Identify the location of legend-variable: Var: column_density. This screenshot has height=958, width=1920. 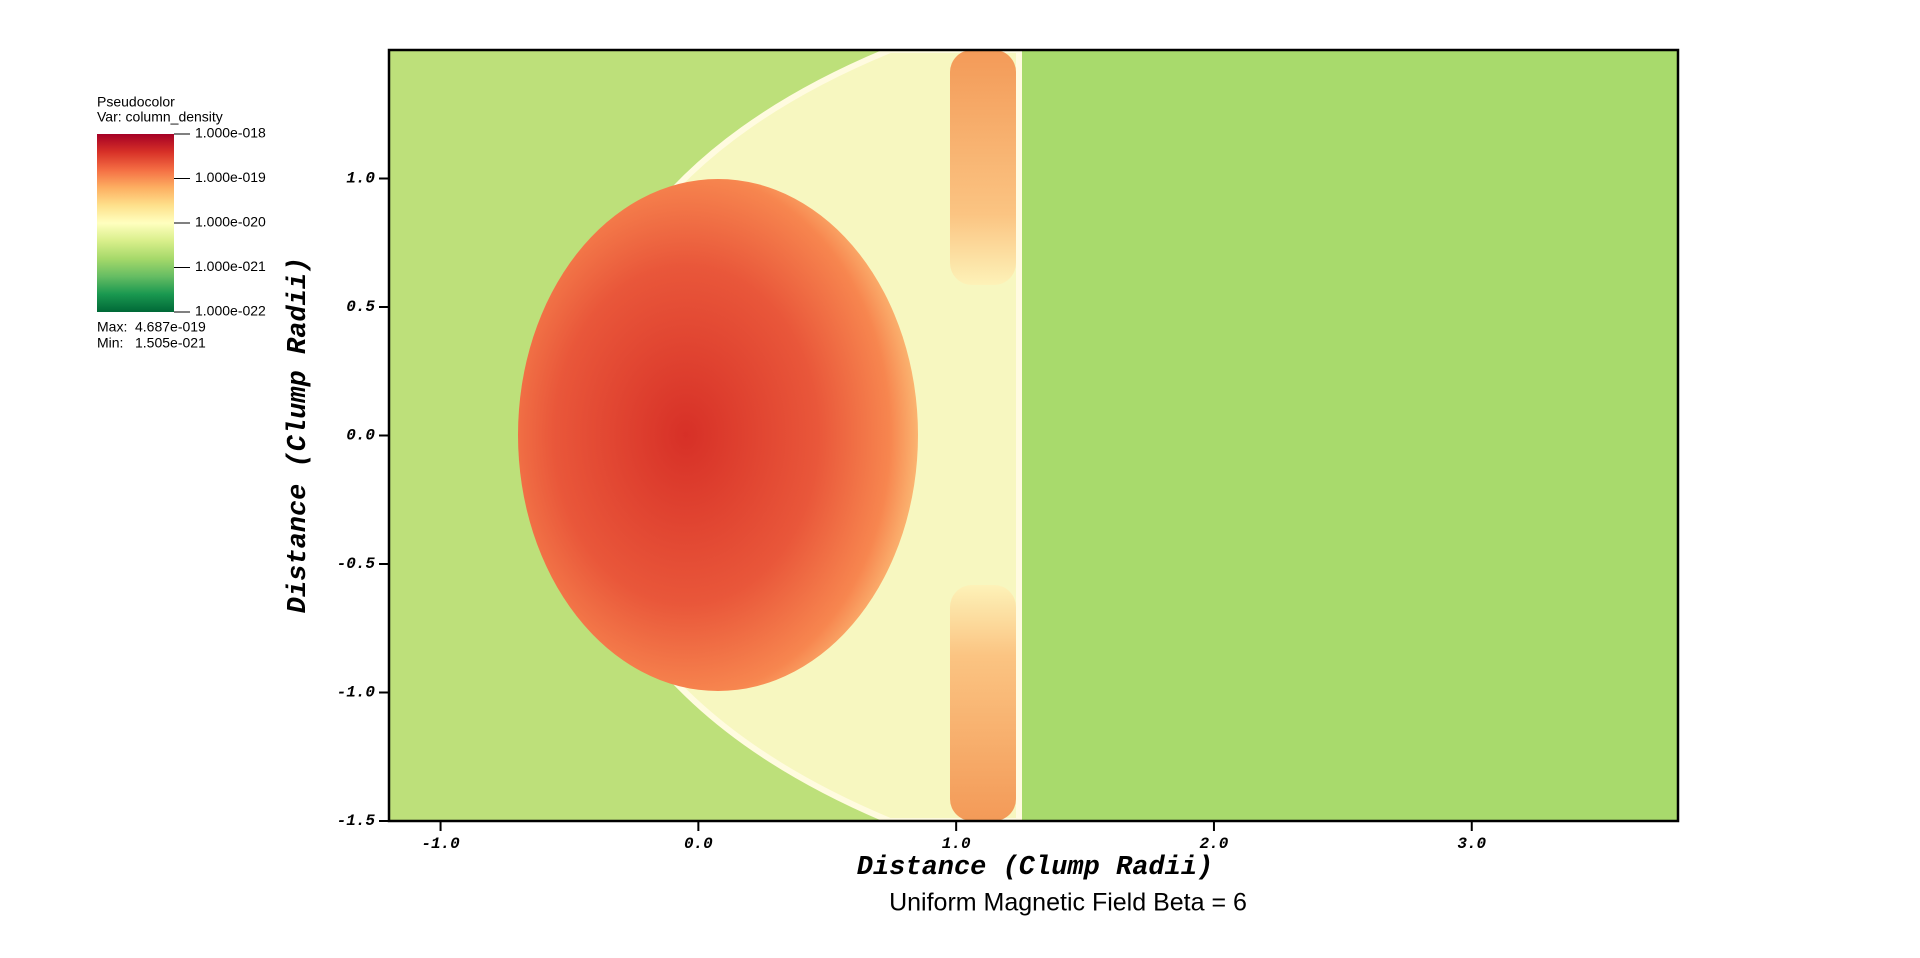
(160, 117).